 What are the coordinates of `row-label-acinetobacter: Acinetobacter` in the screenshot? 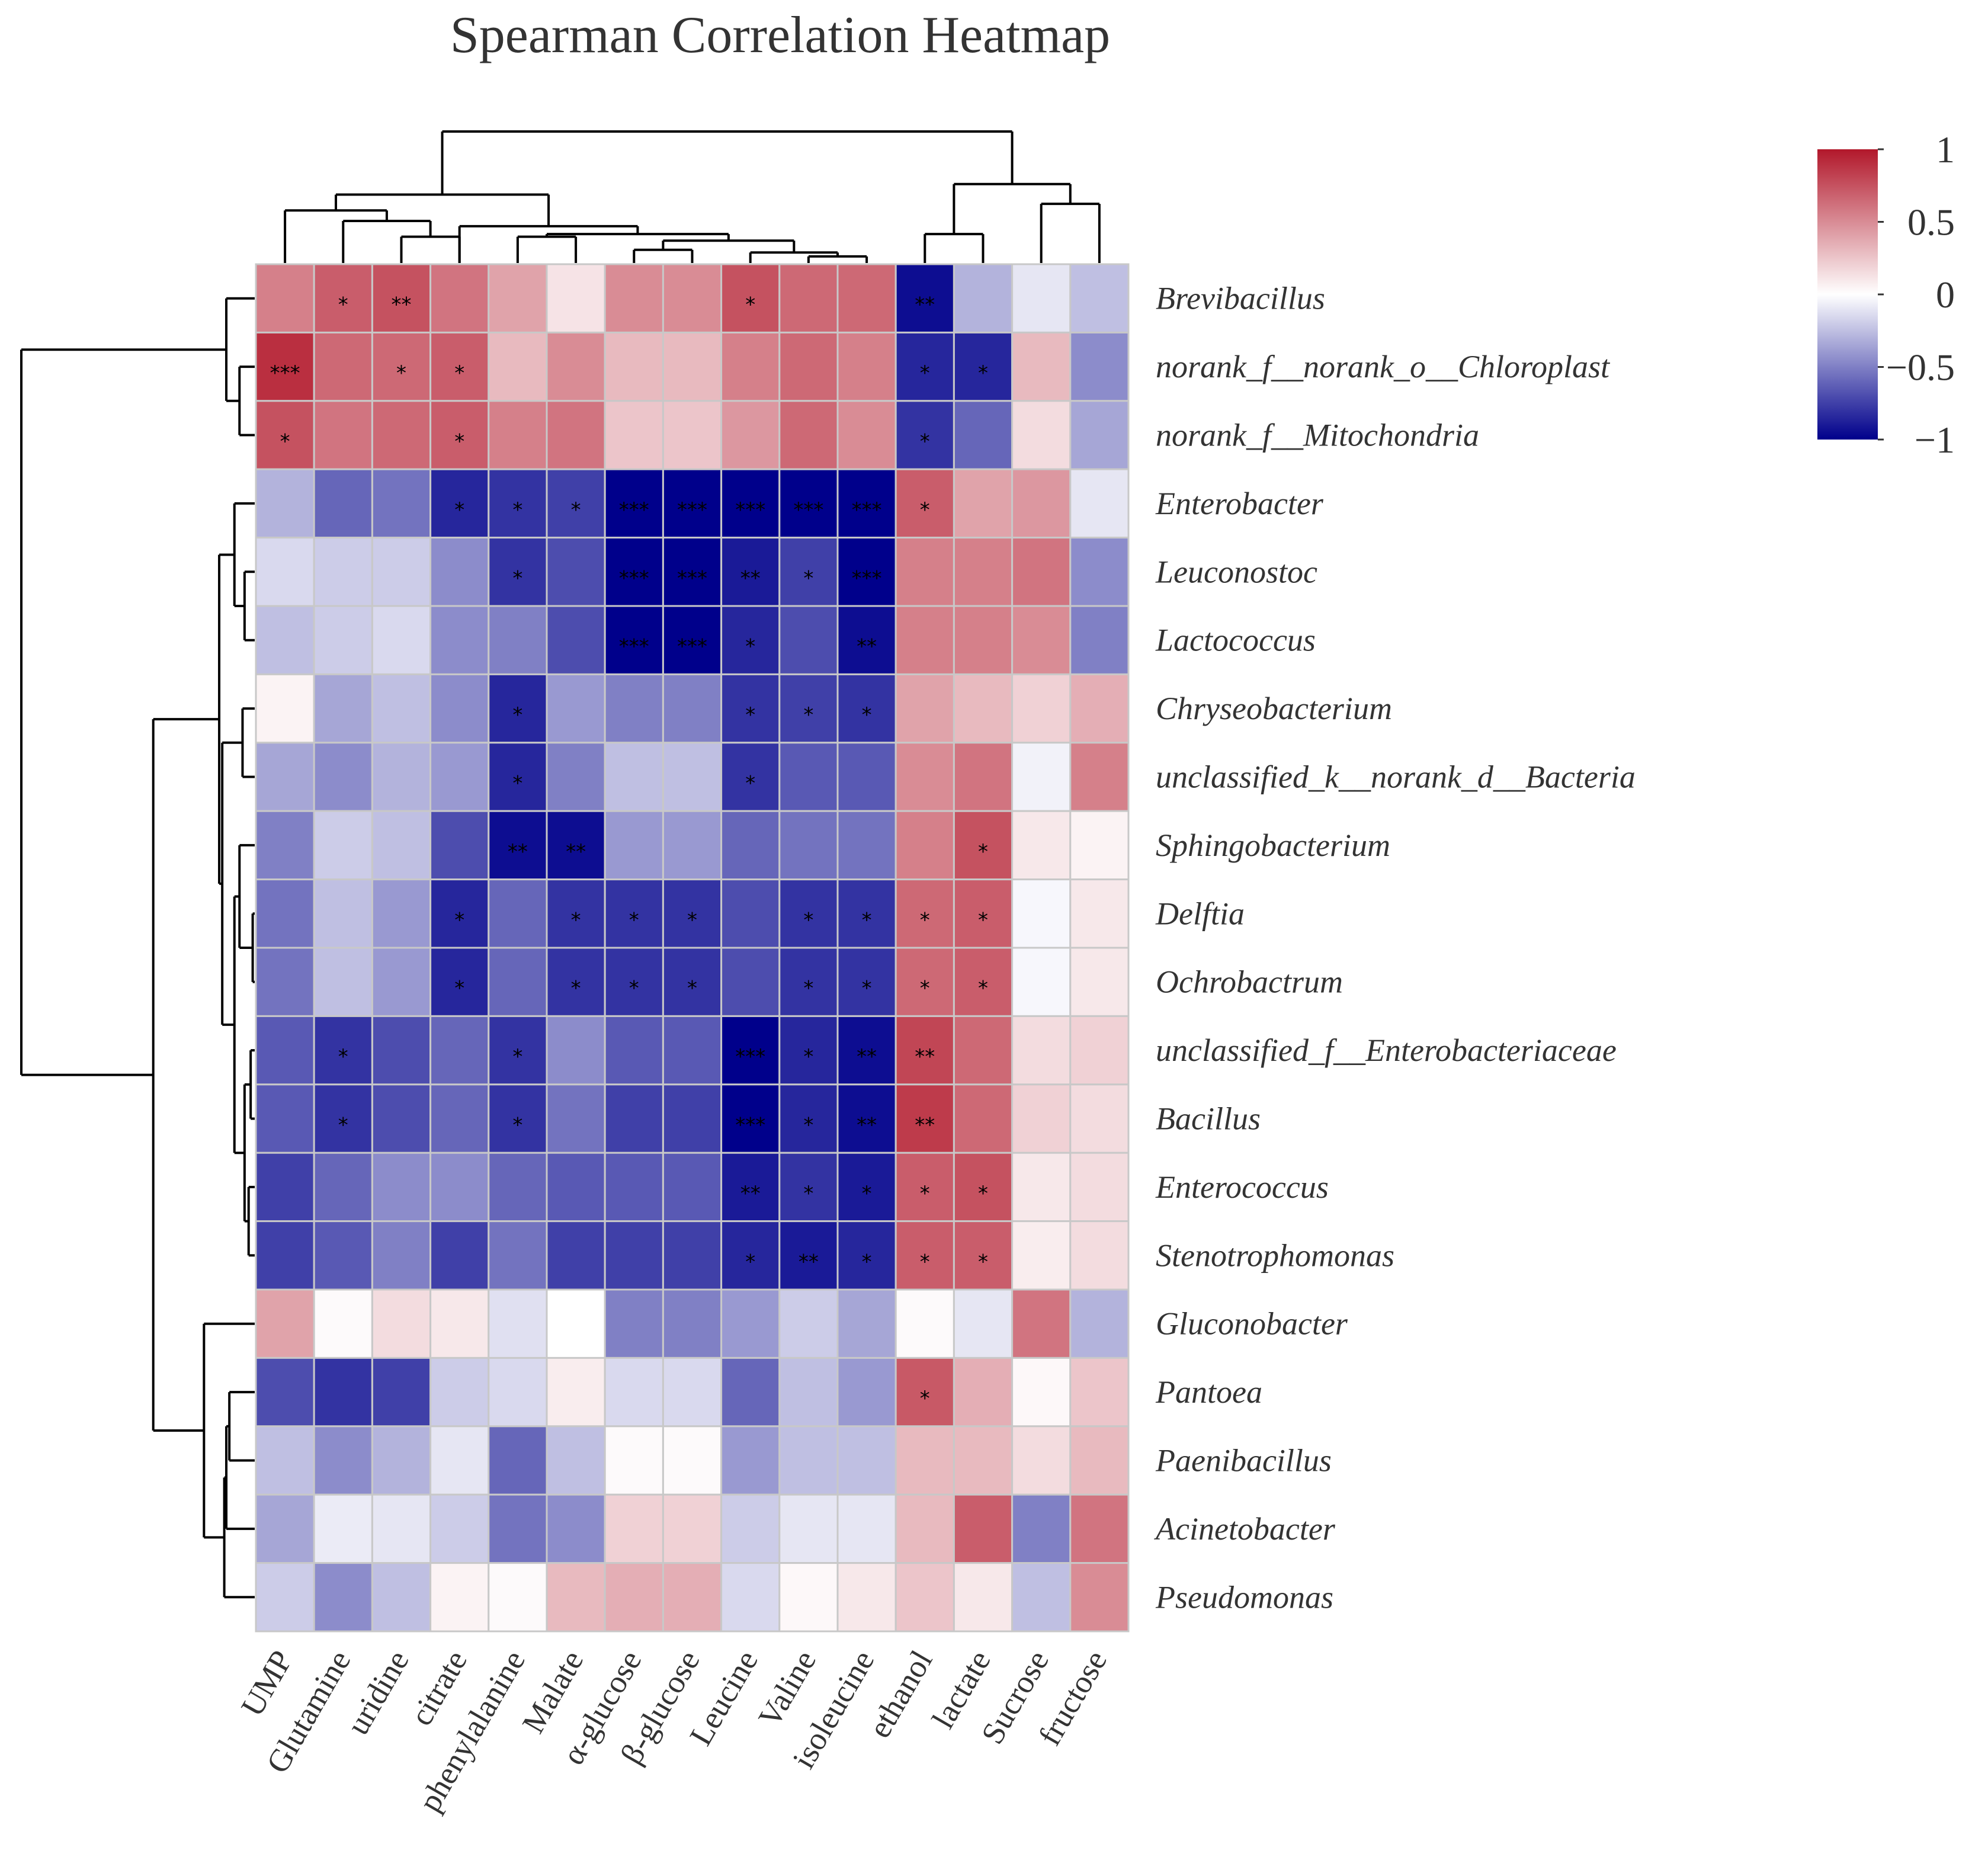 It's located at (1245, 1529).